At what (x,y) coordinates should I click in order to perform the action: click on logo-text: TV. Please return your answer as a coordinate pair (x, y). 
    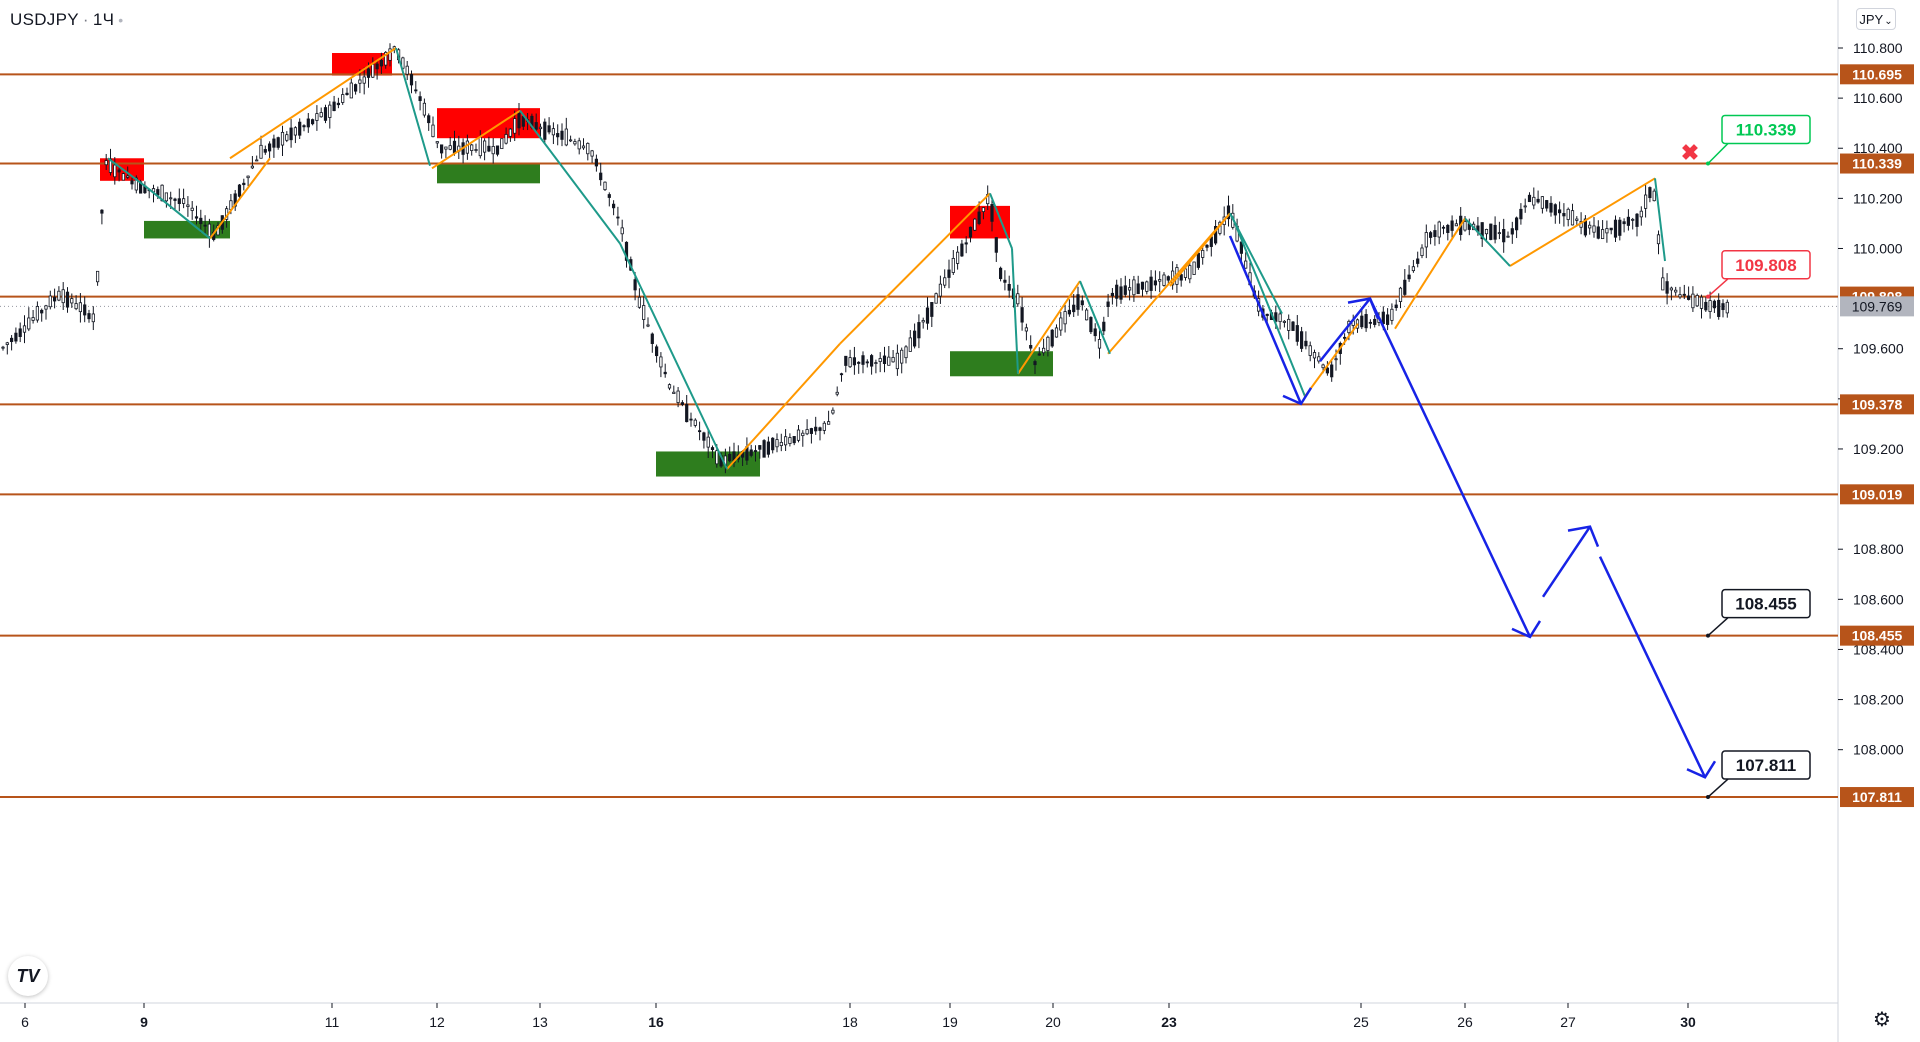
    Looking at the image, I should click on (28, 976).